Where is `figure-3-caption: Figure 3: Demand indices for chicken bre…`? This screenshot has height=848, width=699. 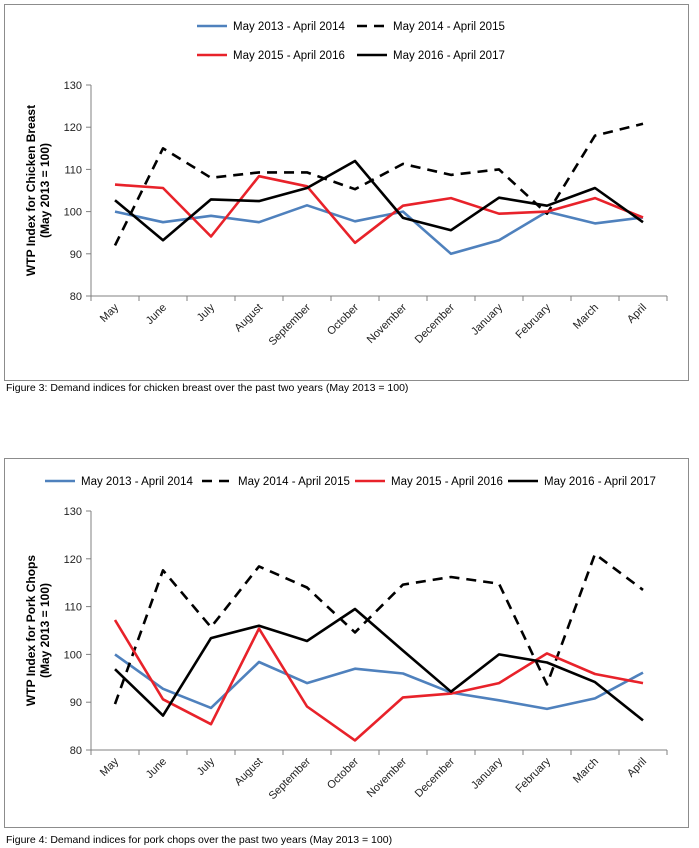 figure-3-caption: Figure 3: Demand indices for chicken bre… is located at coordinates (207, 388).